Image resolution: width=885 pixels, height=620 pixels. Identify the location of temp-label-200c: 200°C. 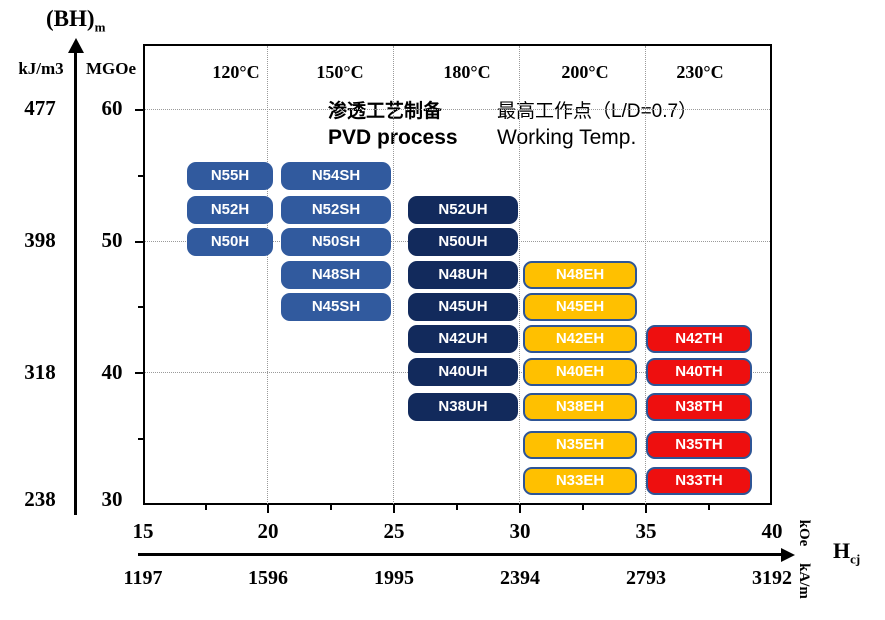
(585, 72).